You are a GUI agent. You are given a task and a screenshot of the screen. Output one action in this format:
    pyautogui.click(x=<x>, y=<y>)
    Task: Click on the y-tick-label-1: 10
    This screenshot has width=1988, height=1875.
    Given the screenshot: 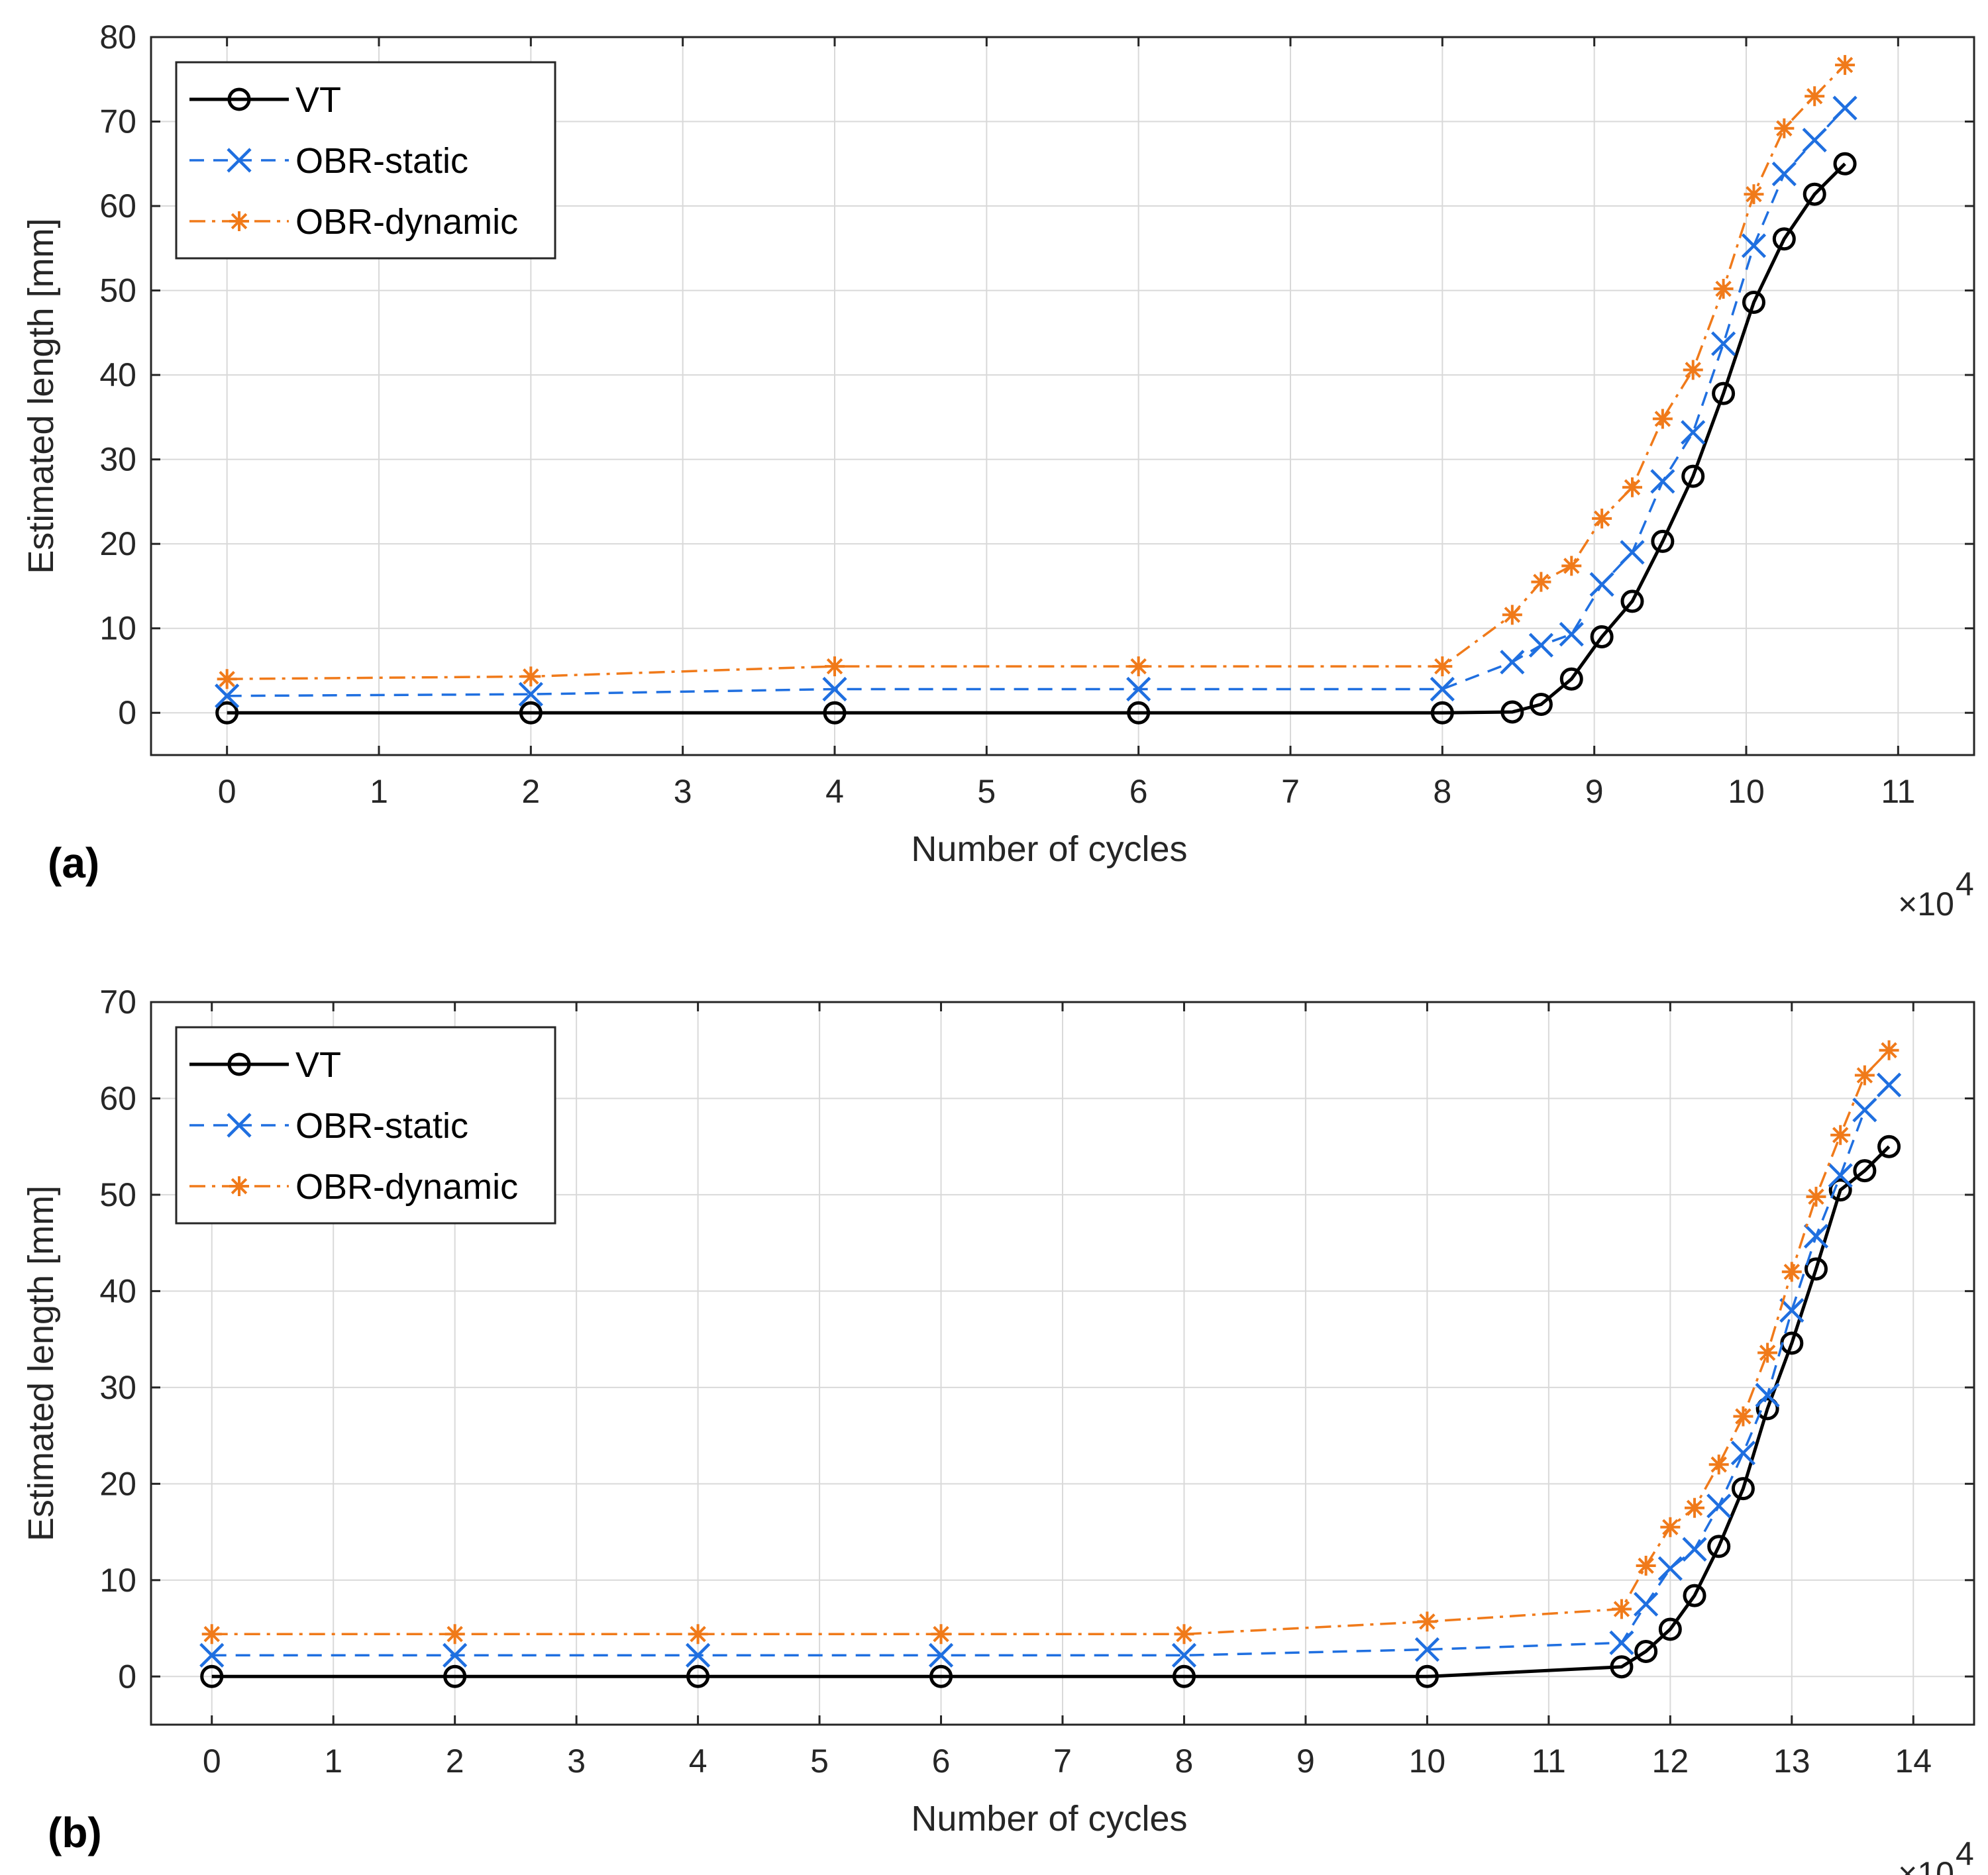 What is the action you would take?
    pyautogui.click(x=117, y=1580)
    